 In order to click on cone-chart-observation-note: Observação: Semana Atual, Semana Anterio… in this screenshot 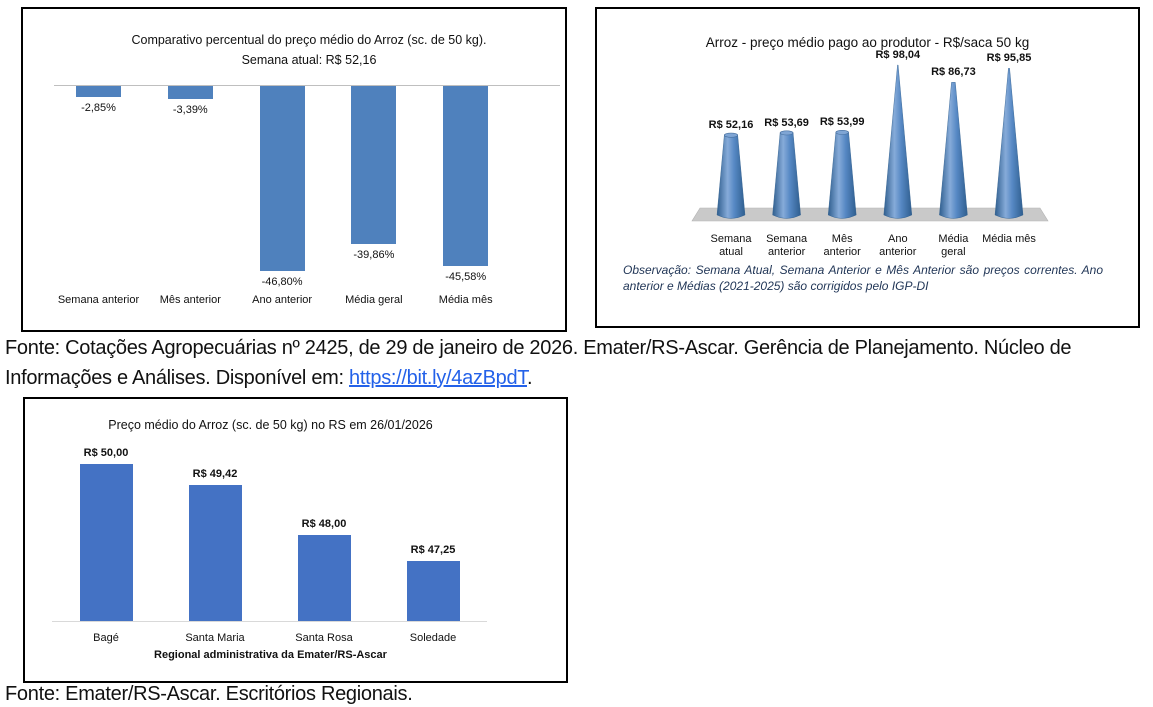, I will do `click(863, 278)`.